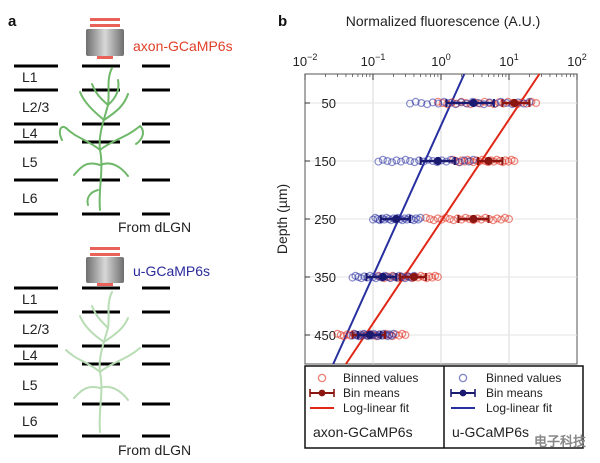  Describe the element at coordinates (443, 21) in the screenshot. I see `chart-title: Normalized fluorescence (A.U.)` at that location.